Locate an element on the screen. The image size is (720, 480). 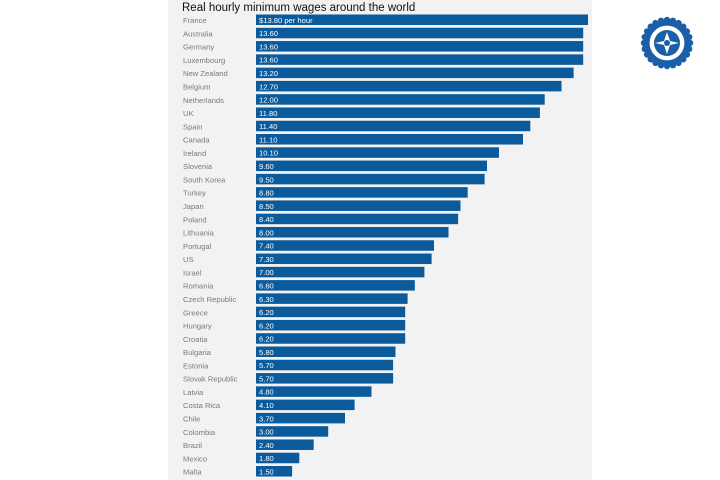
data-label: 4.10 is located at coordinates (266, 405).